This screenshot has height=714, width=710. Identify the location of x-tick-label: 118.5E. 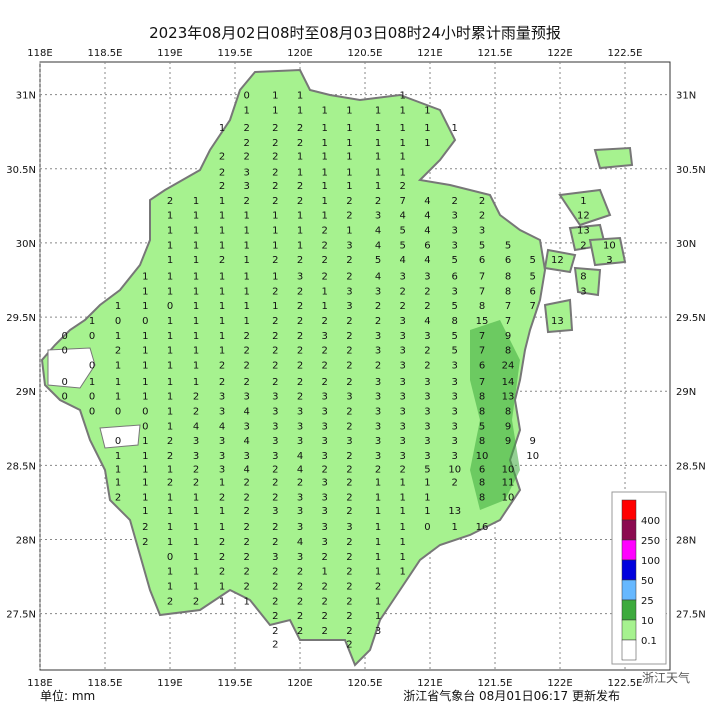
(105, 53).